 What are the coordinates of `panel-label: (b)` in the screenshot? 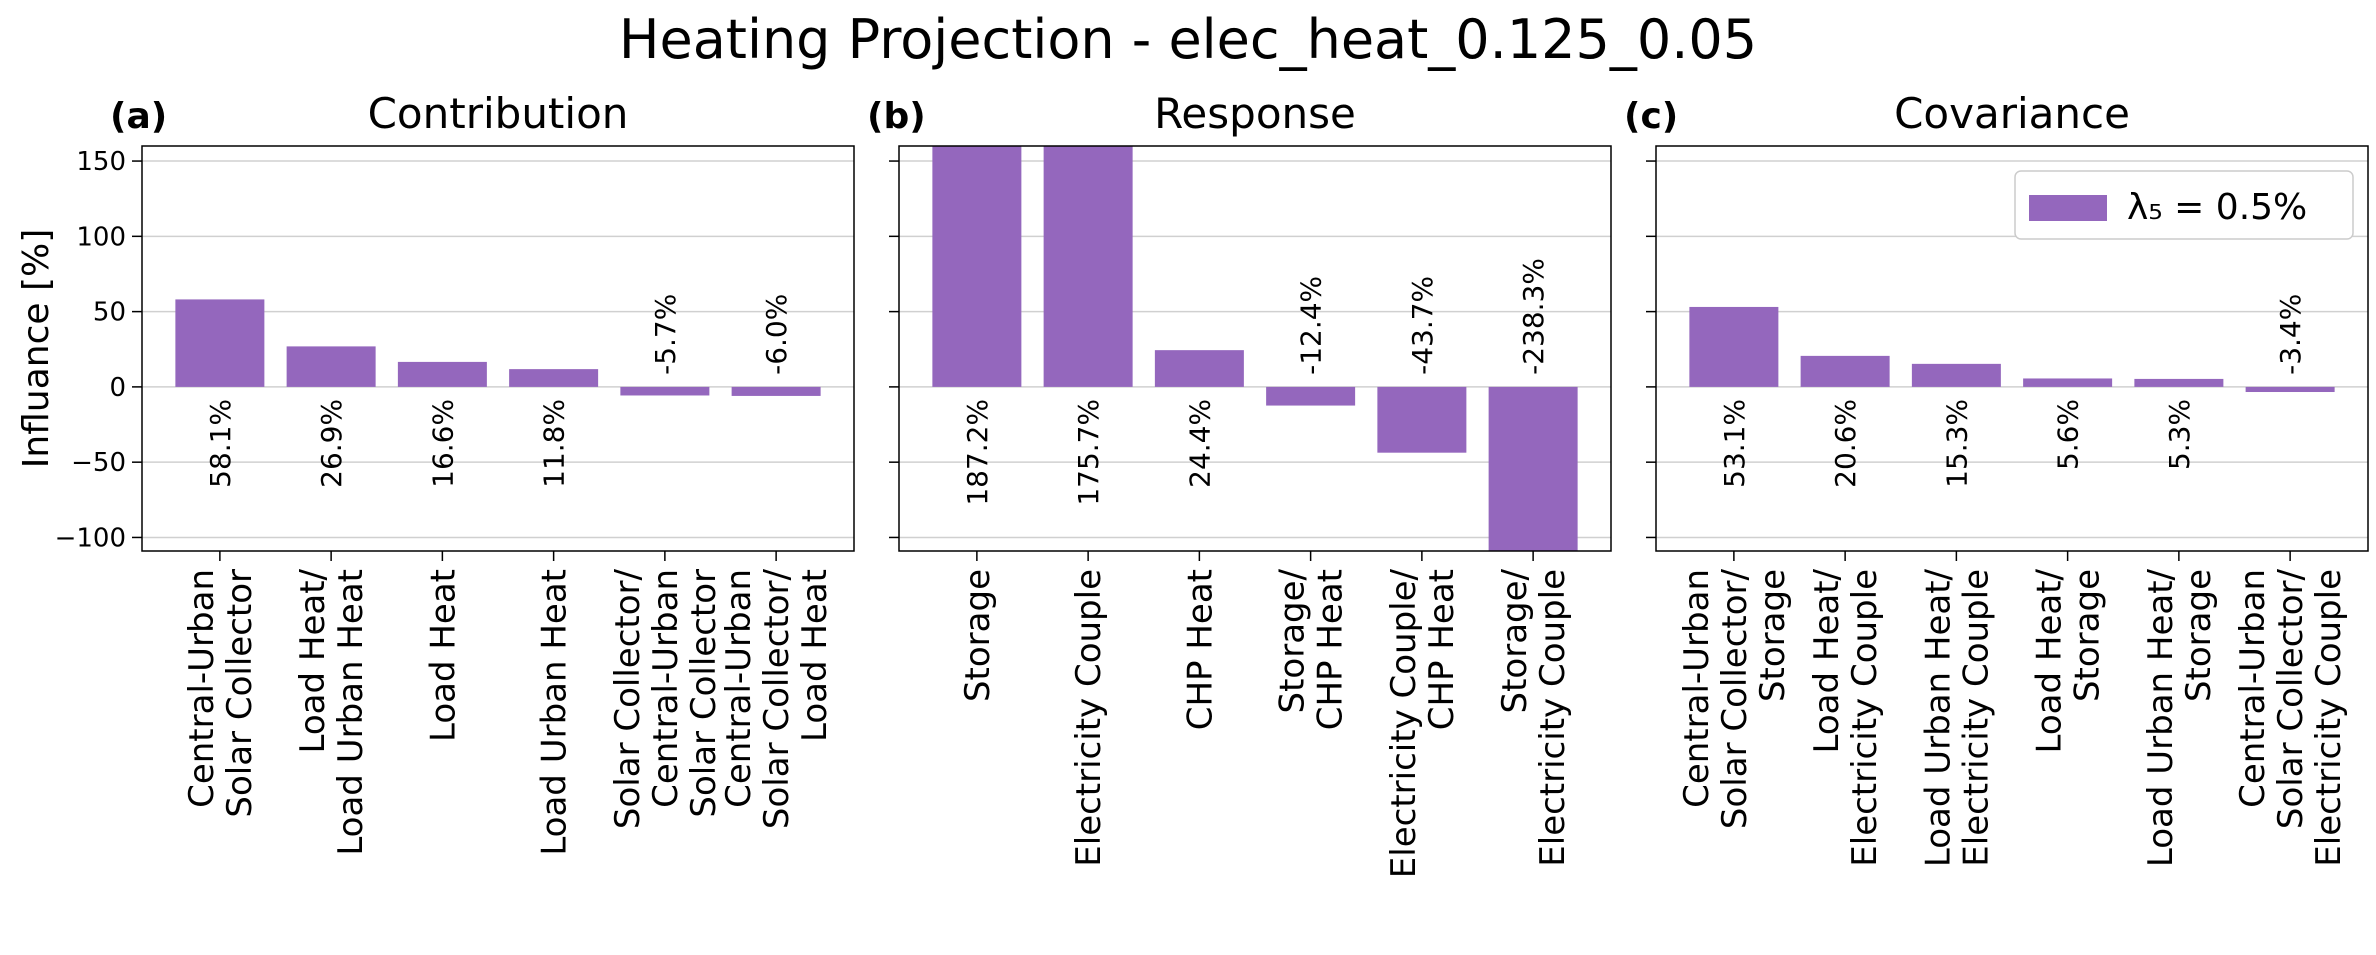 It's located at (896, 116).